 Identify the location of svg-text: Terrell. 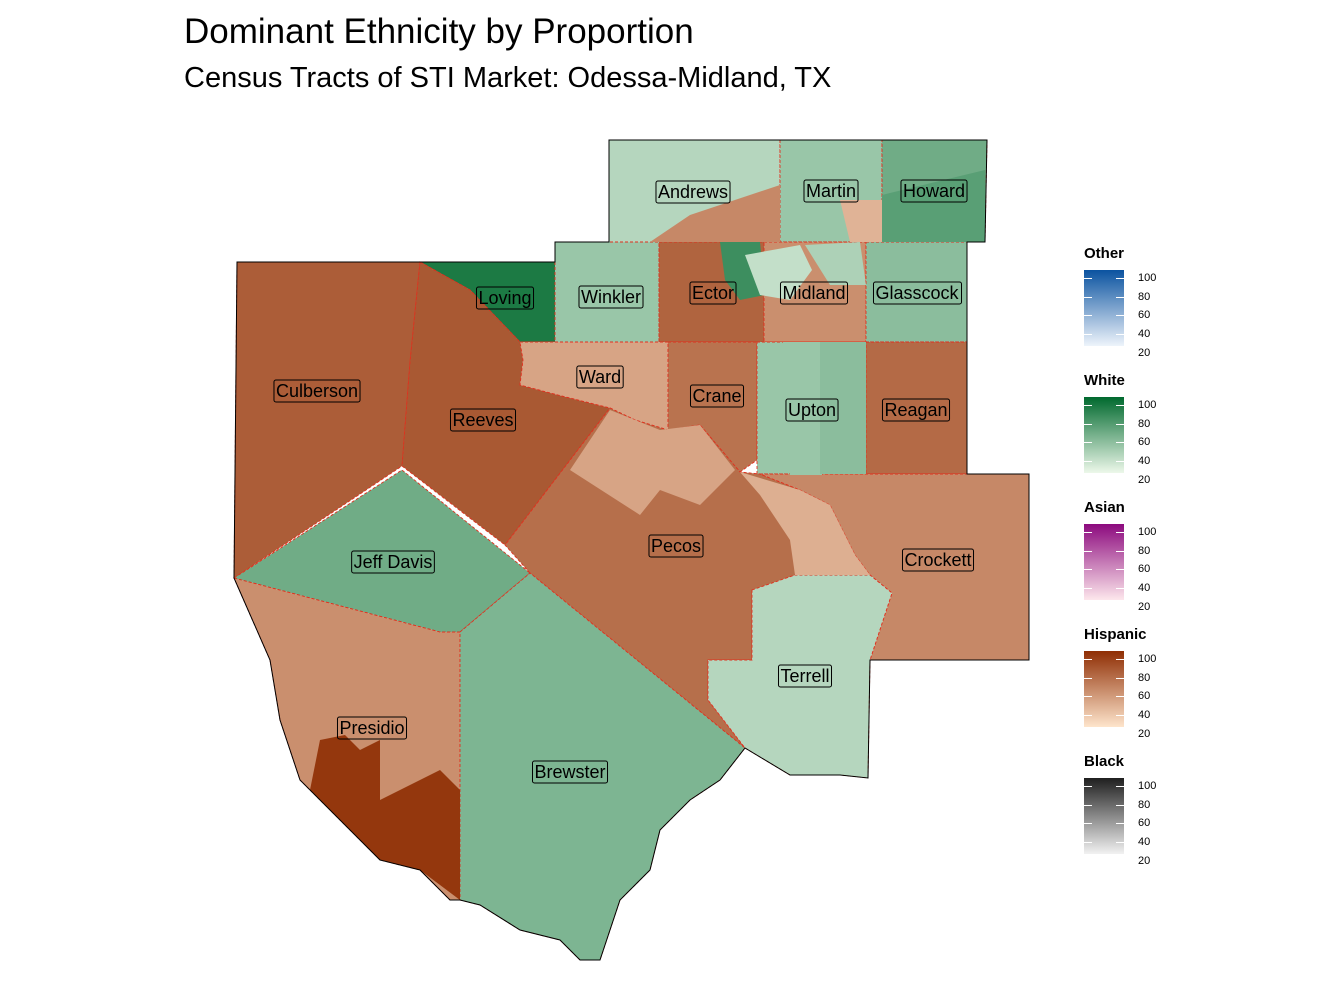
(804, 676).